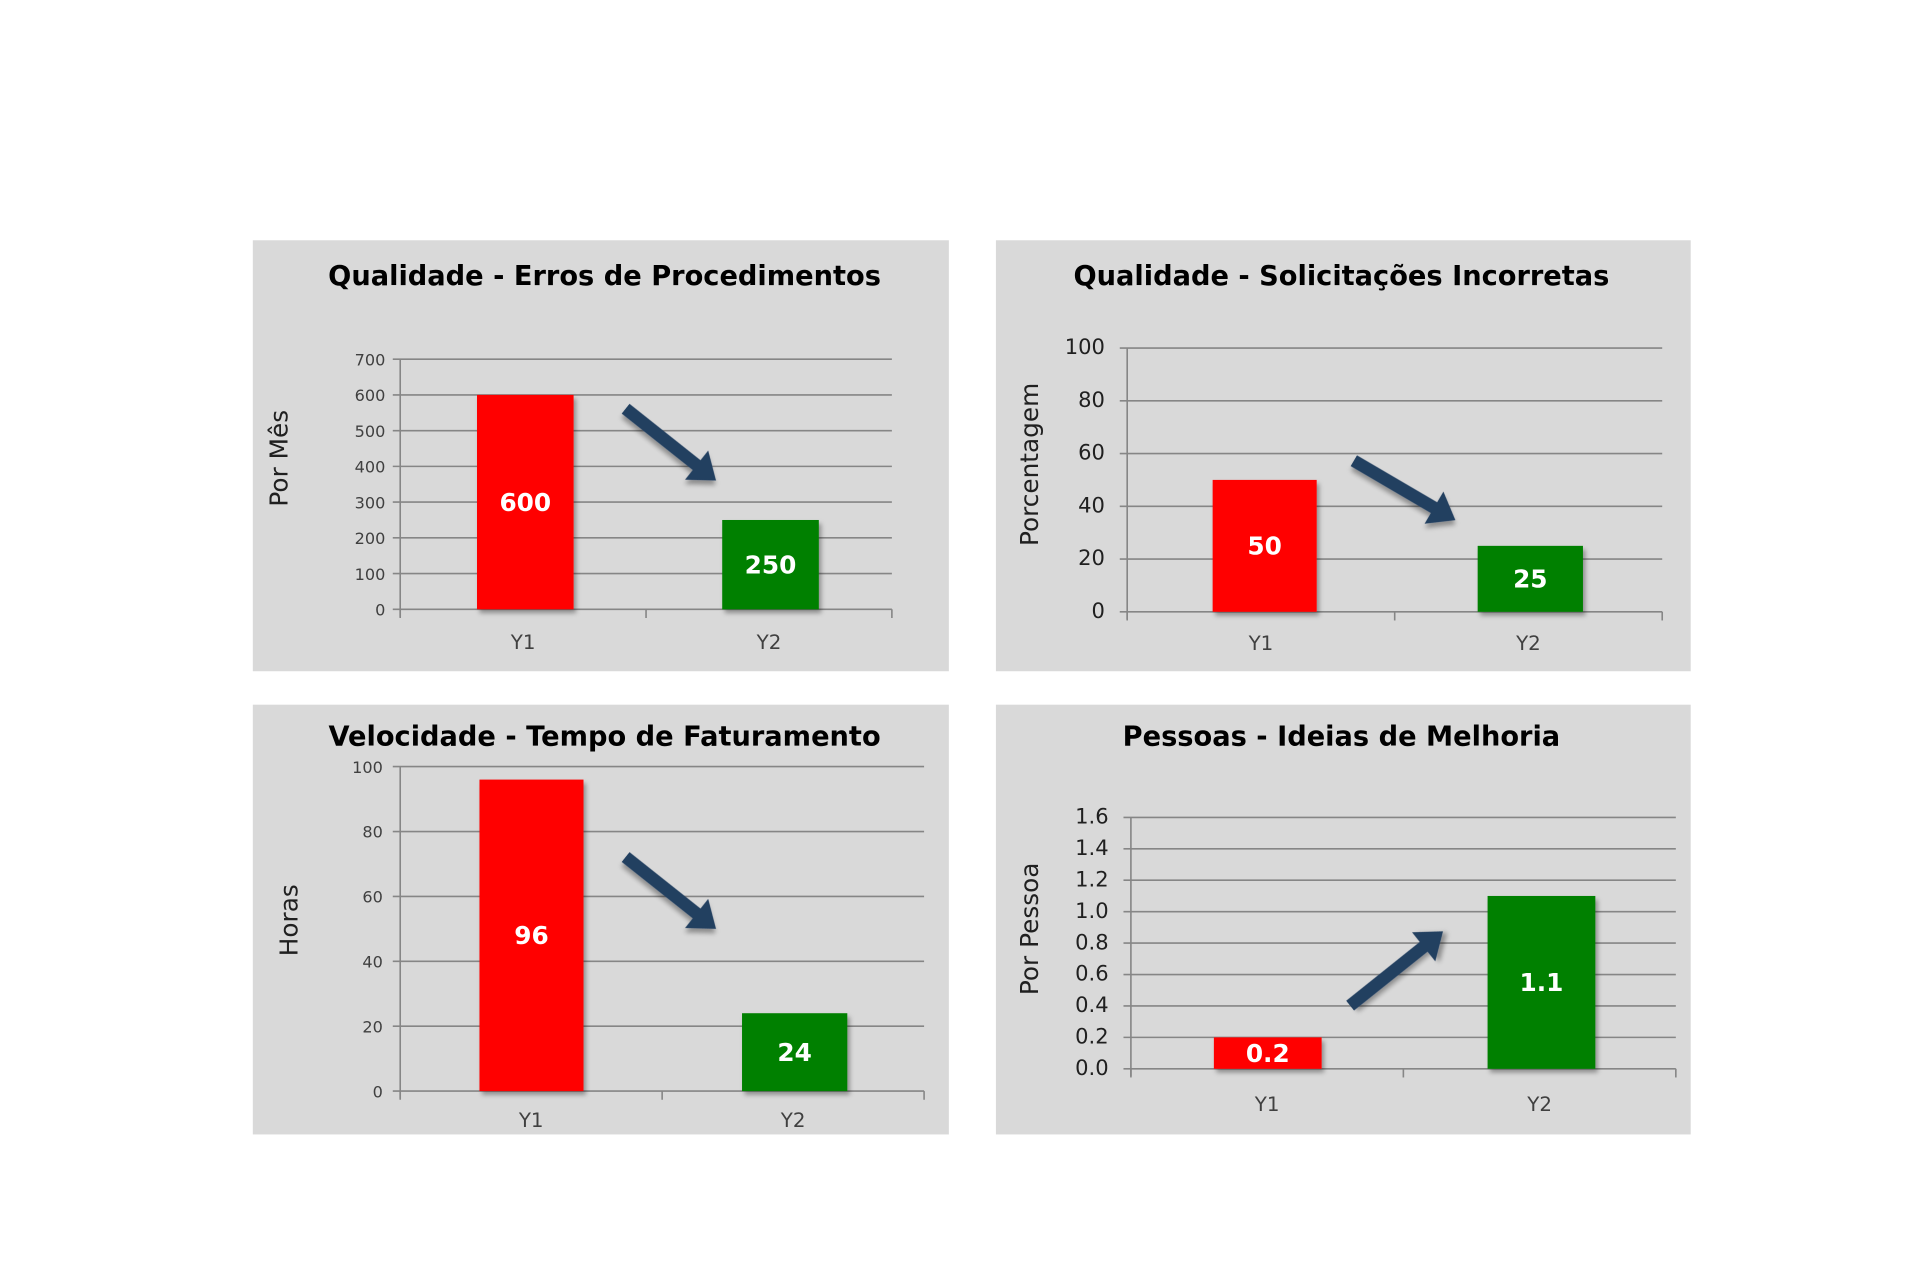 Image resolution: width=1920 pixels, height=1262 pixels. I want to click on data-label: 25, so click(1530, 578).